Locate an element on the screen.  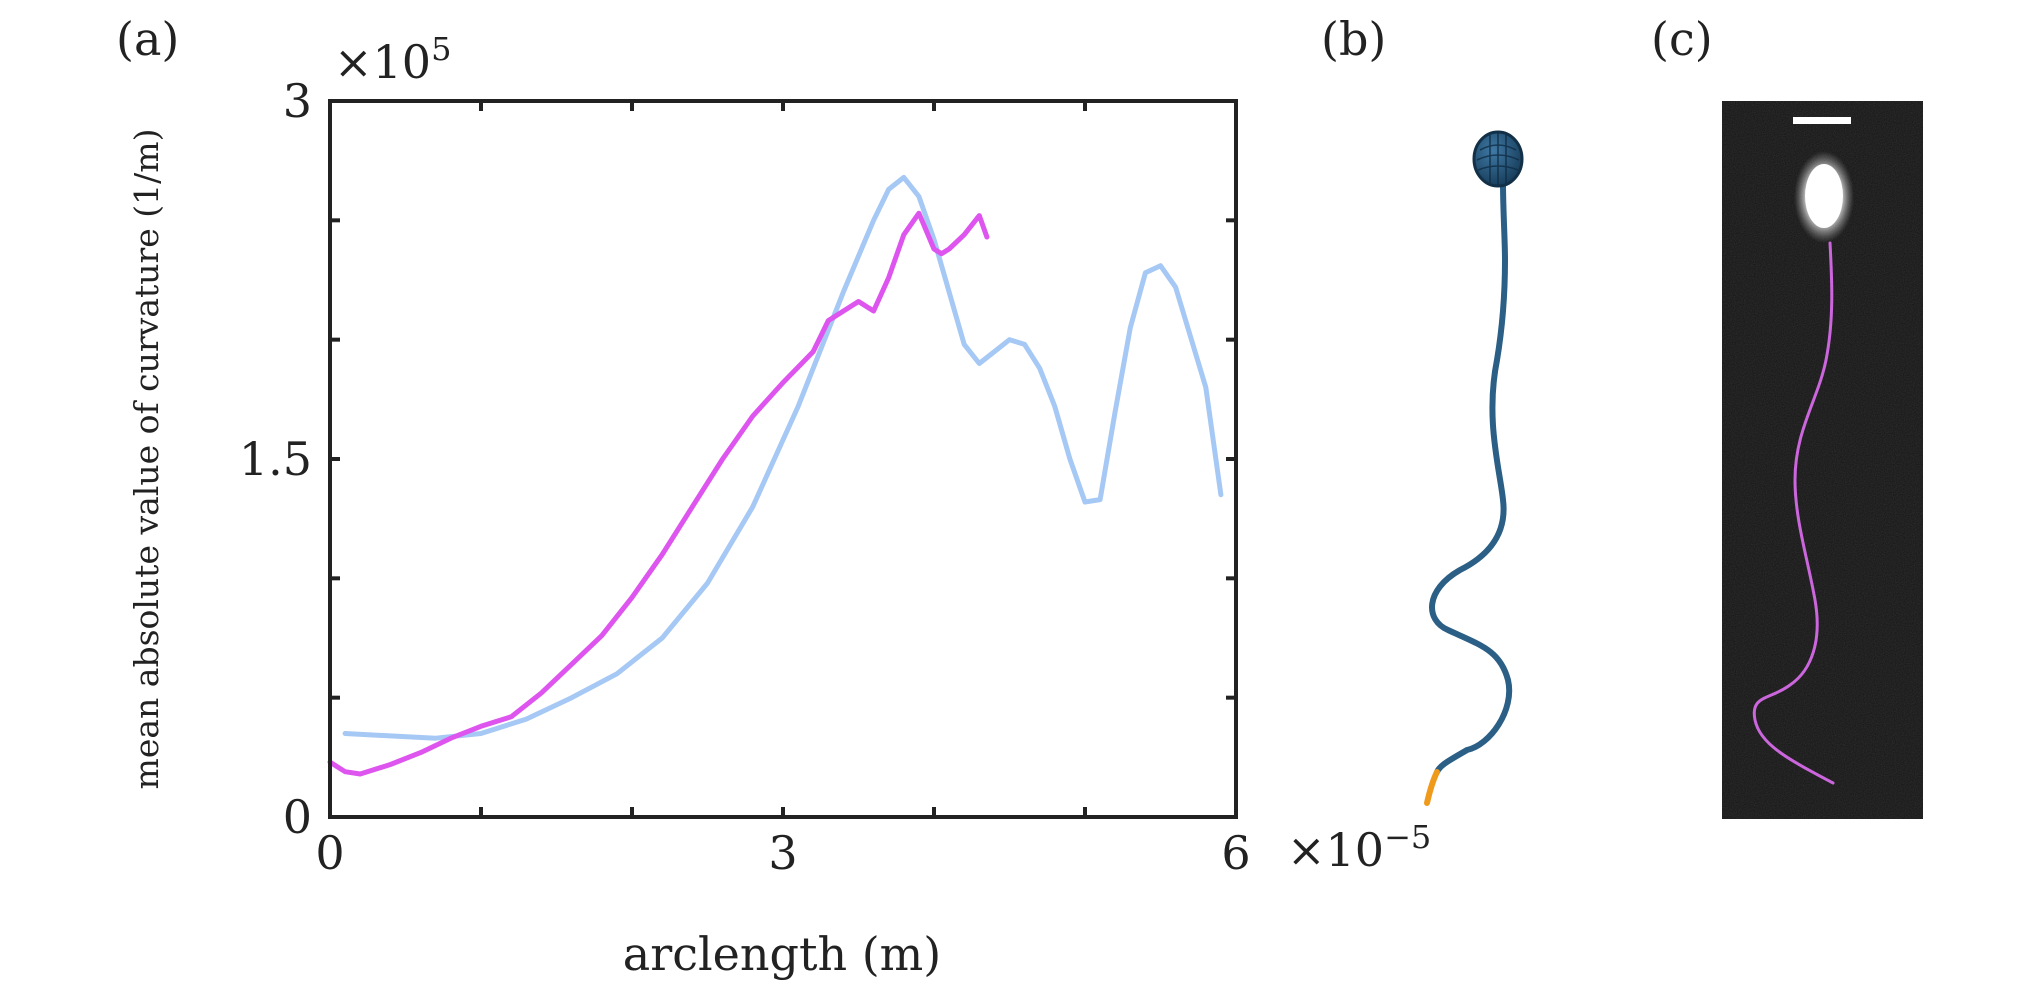
x-axis-label: arclength (m) is located at coordinates (782, 954).